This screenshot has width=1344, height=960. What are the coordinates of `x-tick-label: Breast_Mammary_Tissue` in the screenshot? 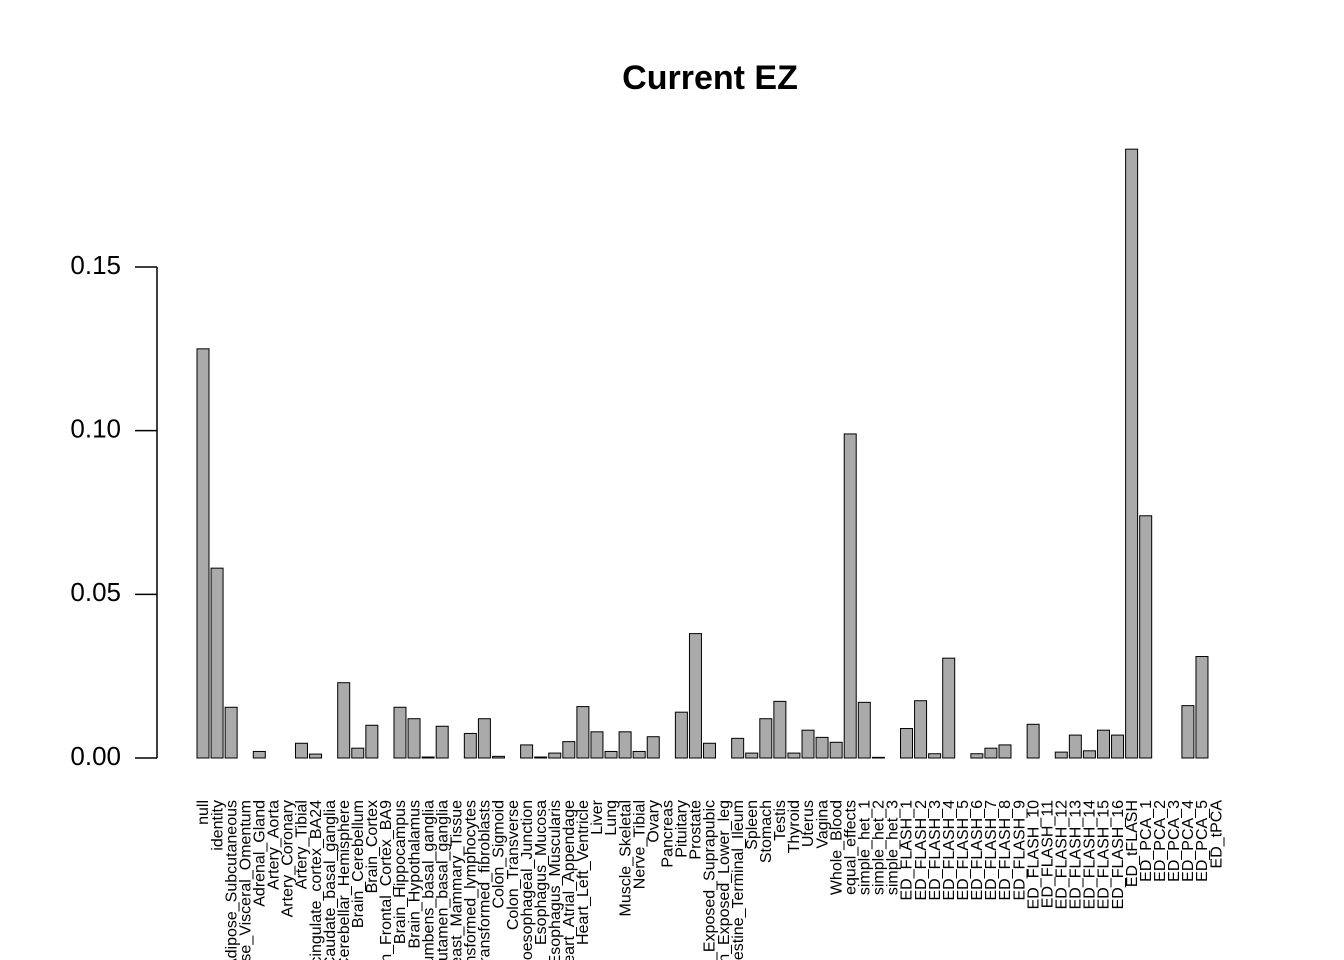 It's located at (456, 880).